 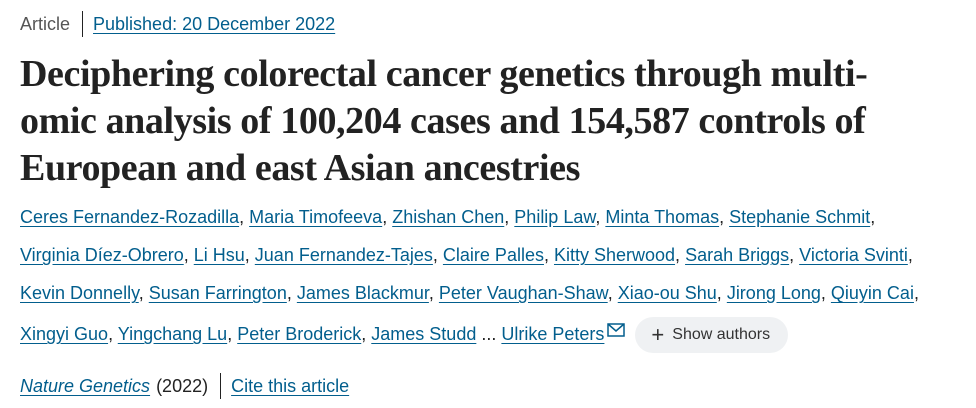 What do you see at coordinates (362, 293) in the screenshot?
I see `author-link: James Blackmur` at bounding box center [362, 293].